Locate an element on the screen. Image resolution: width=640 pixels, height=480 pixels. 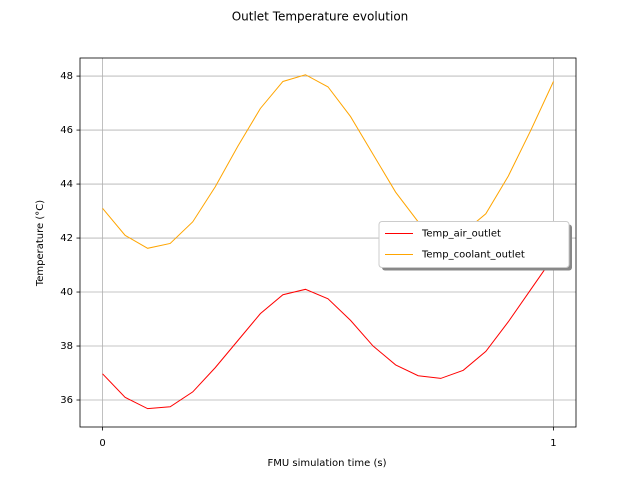
legend-box is located at coordinates (474, 244).